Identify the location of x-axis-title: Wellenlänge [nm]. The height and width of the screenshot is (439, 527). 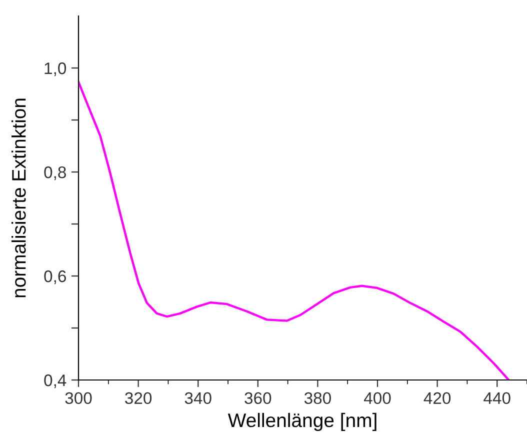
(302, 422).